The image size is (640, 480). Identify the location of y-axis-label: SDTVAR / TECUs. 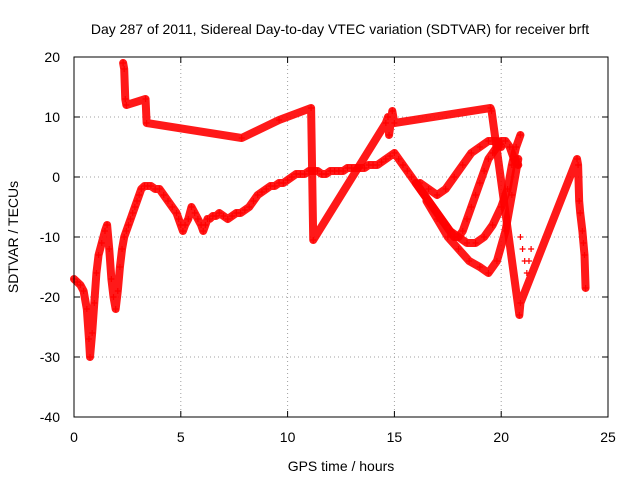
(13, 237).